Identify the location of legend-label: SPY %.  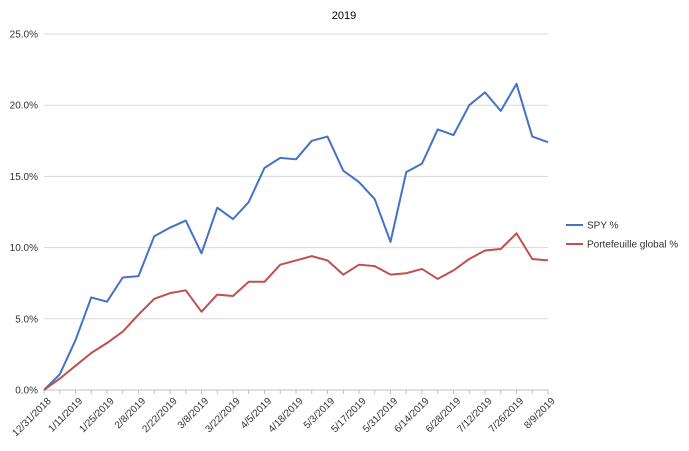
(603, 226).